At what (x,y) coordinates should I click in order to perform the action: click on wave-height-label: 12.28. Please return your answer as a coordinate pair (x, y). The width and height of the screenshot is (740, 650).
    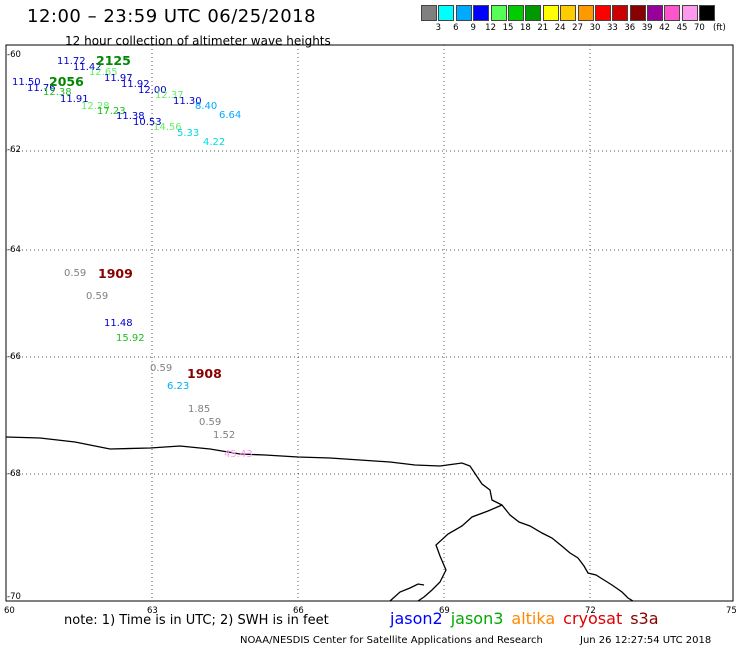
    Looking at the image, I should click on (95, 106).